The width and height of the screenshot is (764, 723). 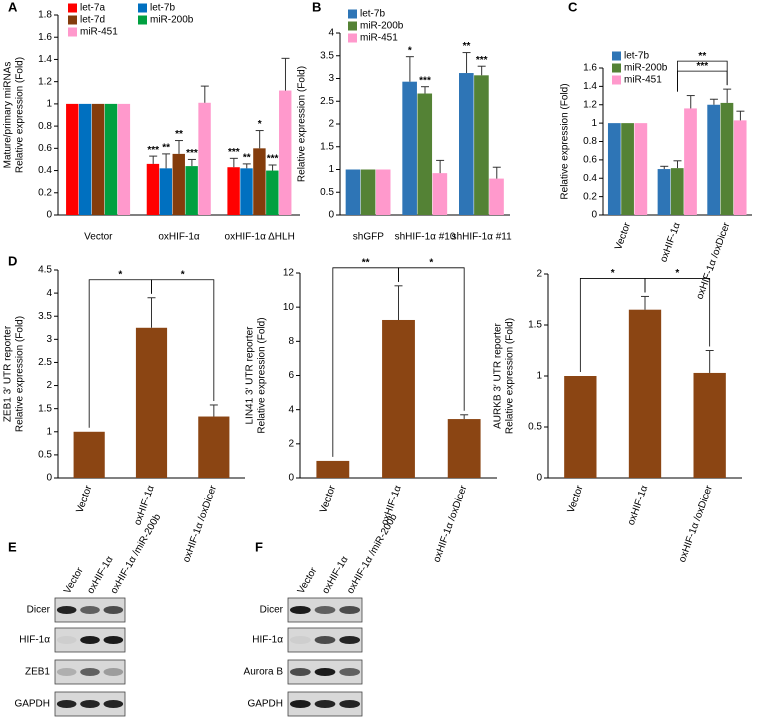 What do you see at coordinates (590, 141) in the screenshot?
I see `y-tick-label: 0.8` at bounding box center [590, 141].